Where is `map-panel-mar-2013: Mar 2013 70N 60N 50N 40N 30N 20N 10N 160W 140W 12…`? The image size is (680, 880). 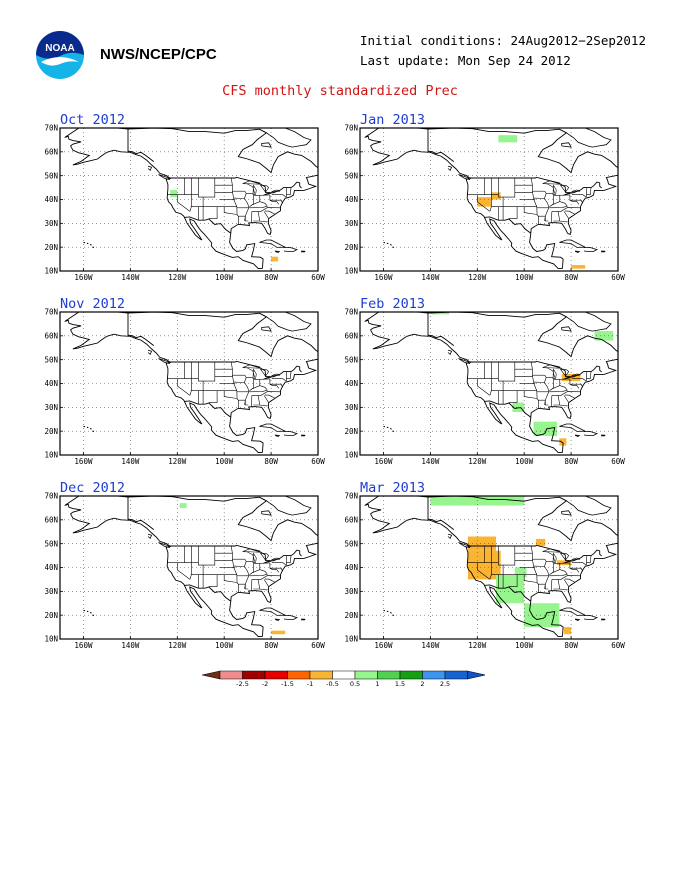 map-panel-mar-2013: Mar 2013 70N 60N 50N 40N 30N 20N 10N 160W 140W 12… is located at coordinates (502, 565).